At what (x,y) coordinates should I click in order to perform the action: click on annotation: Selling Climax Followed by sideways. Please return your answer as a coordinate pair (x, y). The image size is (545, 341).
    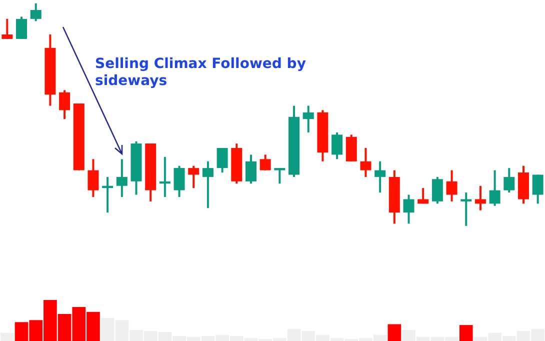
    Looking at the image, I should click on (201, 73).